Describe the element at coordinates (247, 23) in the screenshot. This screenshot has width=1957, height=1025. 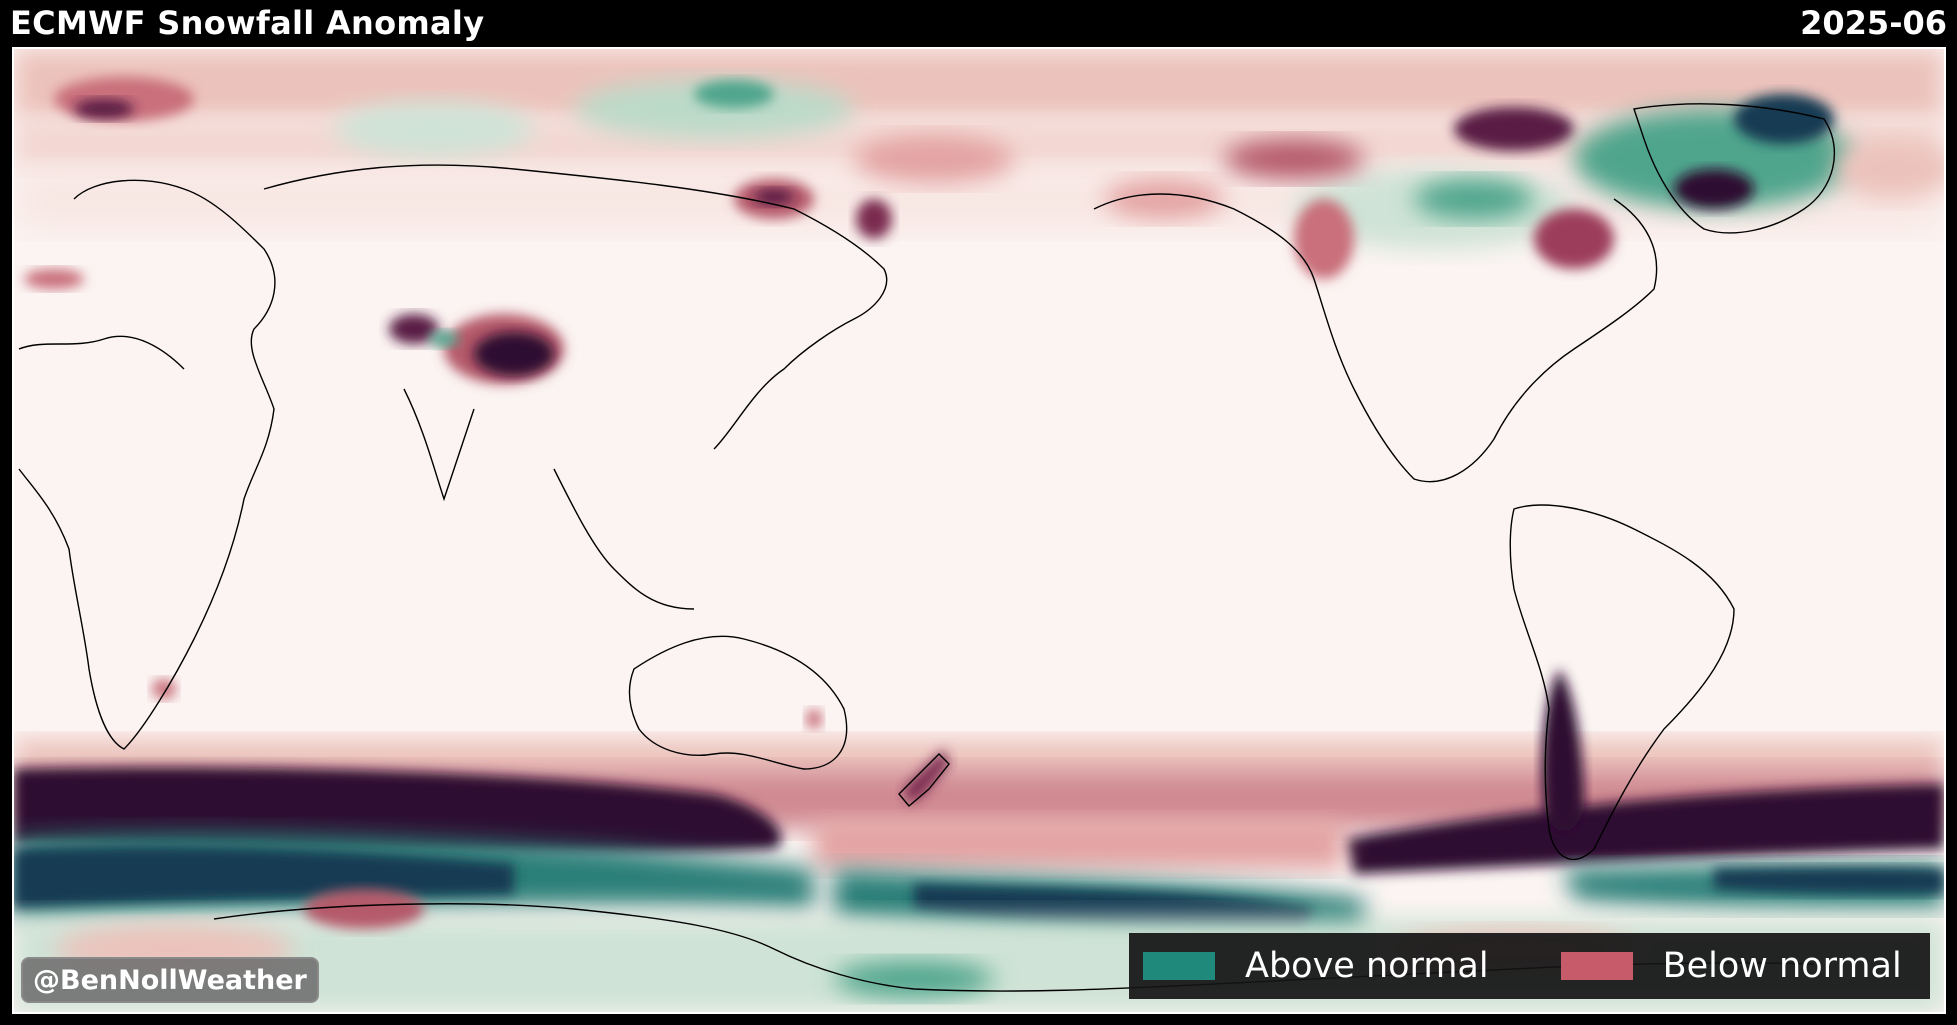
I see `map-title: ECMWF Snowfall Anomaly` at that location.